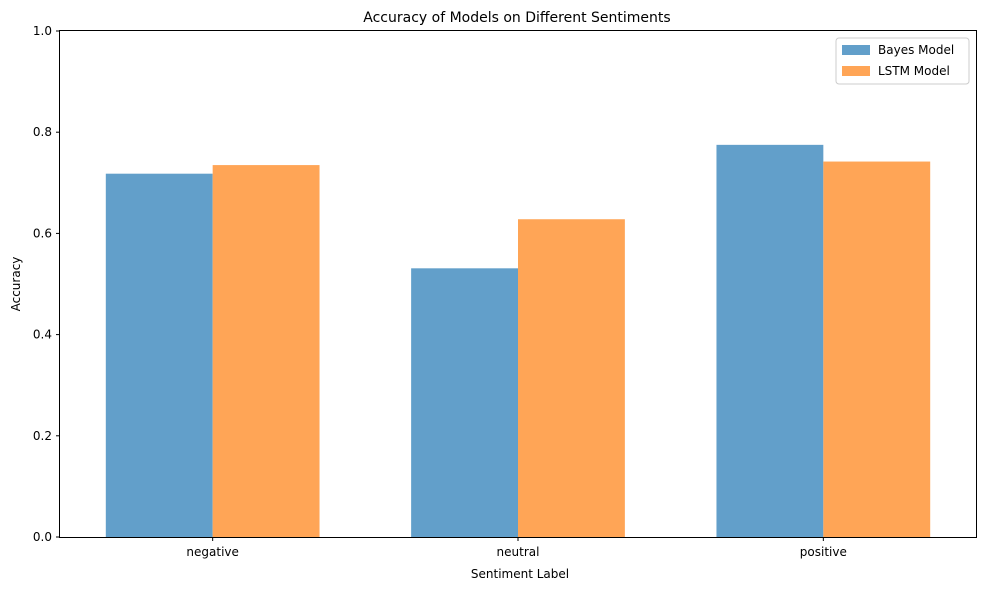 Image resolution: width=989 pixels, height=594 pixels. What do you see at coordinates (42, 335) in the screenshot?
I see `y-tick-label: 0.4` at bounding box center [42, 335].